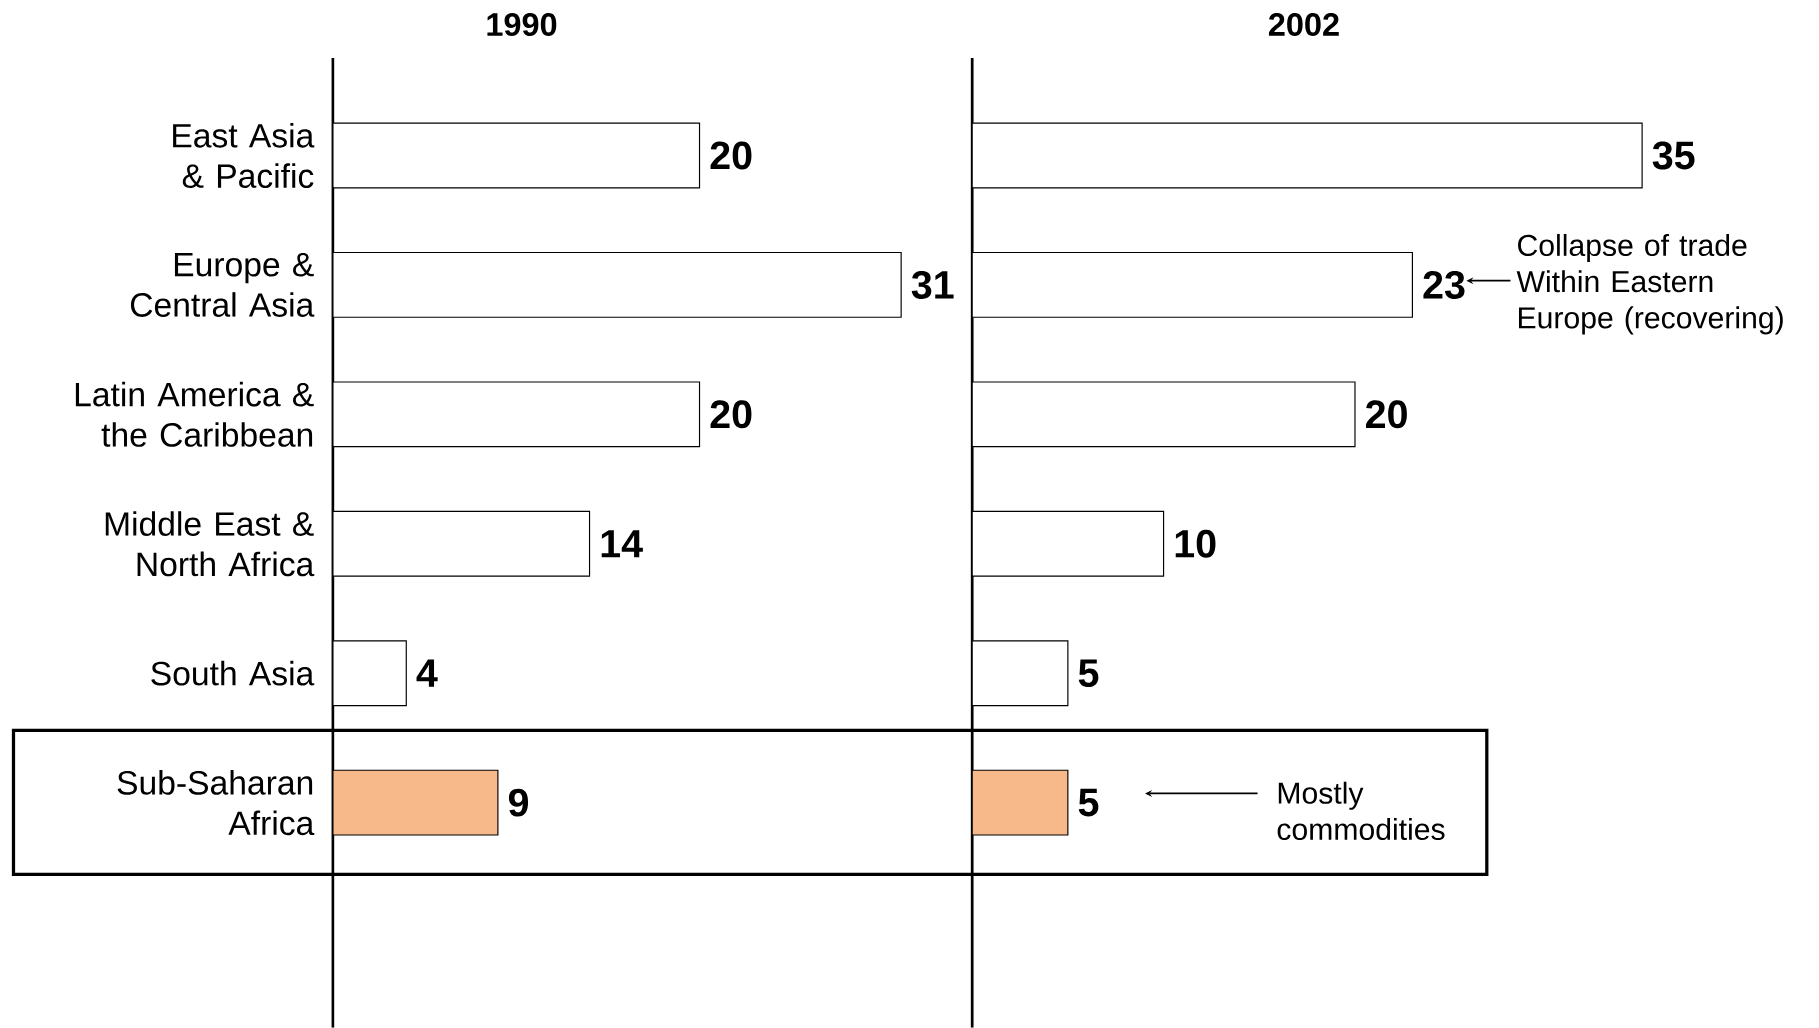 This screenshot has height=1028, width=1819. What do you see at coordinates (932, 284) in the screenshot?
I see `data-label: 31` at bounding box center [932, 284].